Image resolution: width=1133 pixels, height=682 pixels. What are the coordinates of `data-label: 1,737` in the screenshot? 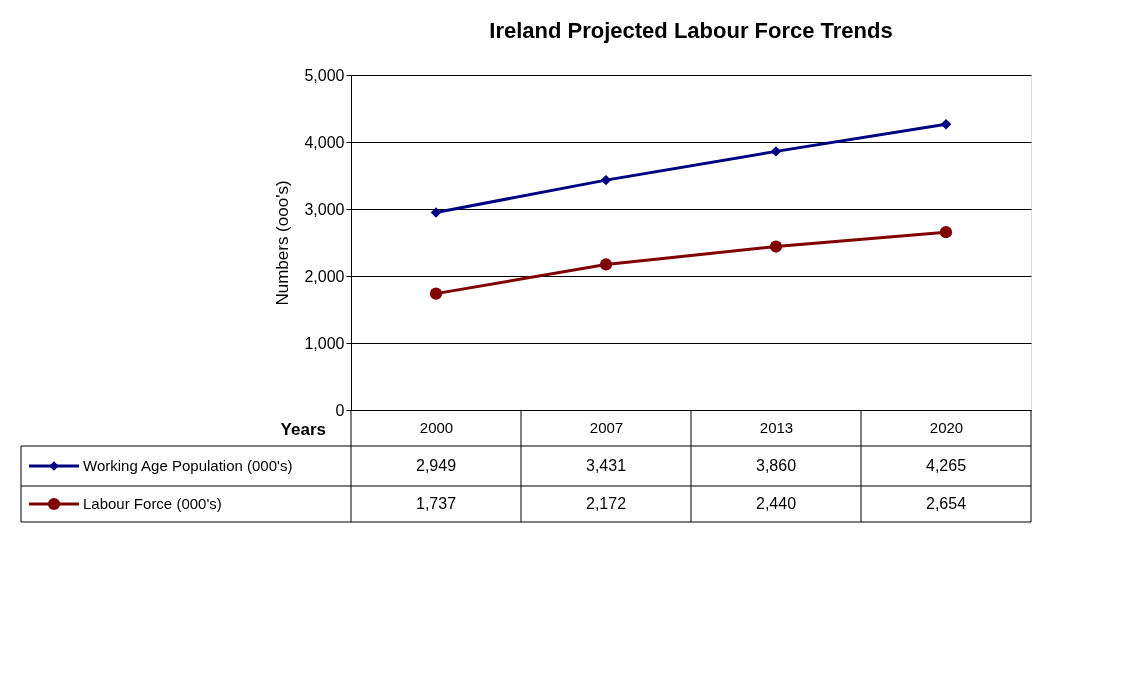 It's located at (436, 503).